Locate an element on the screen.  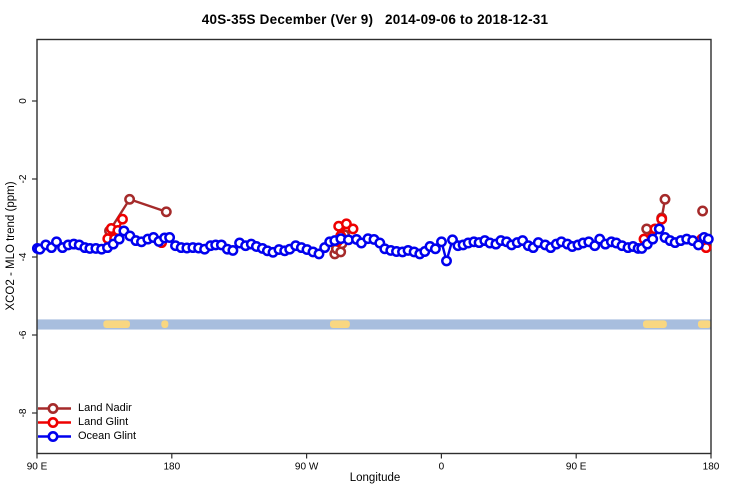
legend-item-land-nadir: Land Nadir is located at coordinates (86, 408).